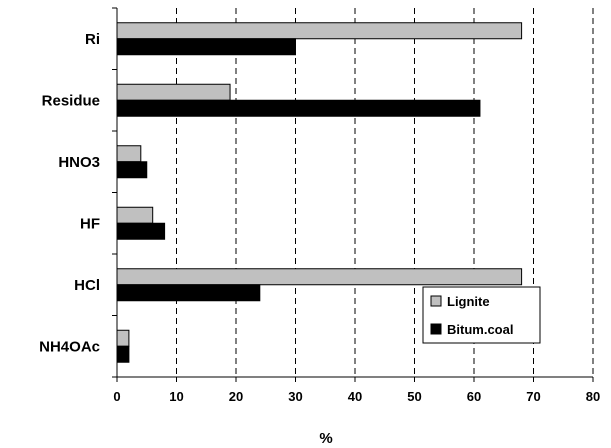 This screenshot has height=448, width=611. I want to click on y-tick-label-ri: Ri, so click(92, 39).